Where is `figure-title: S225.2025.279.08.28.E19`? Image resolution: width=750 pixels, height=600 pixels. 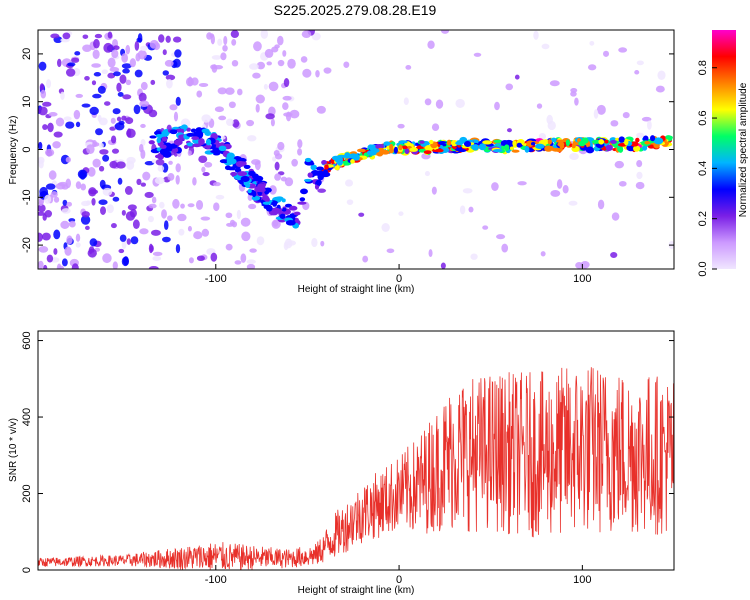
figure-title: S225.2025.279.08.28.E19 is located at coordinates (355, 10).